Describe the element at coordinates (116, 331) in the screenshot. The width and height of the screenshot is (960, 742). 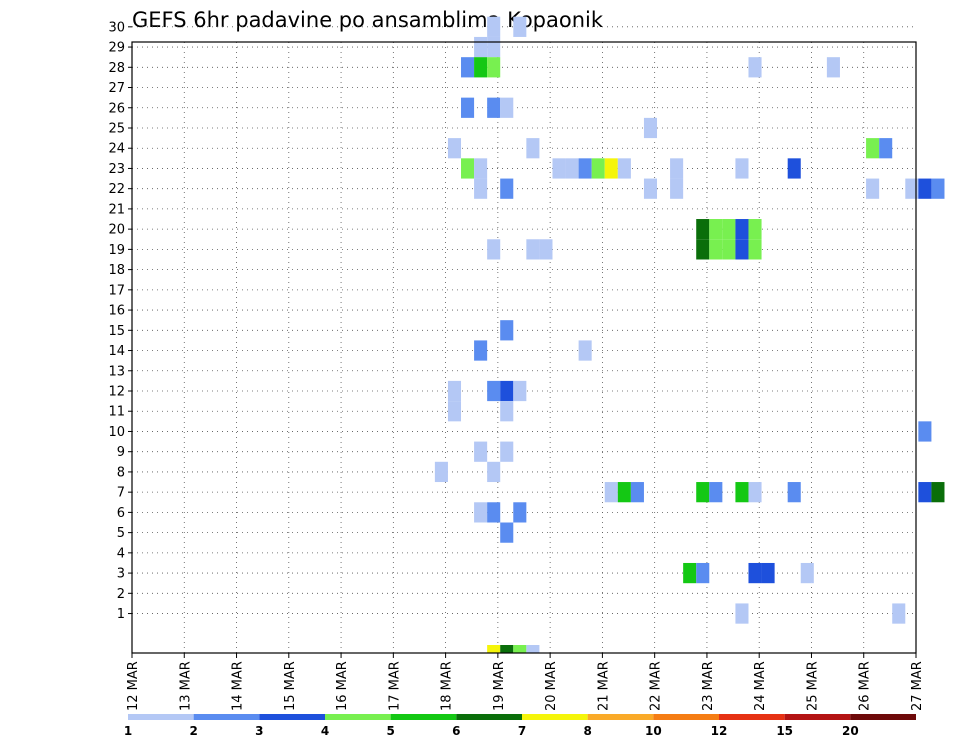
I see `y-tick-label: 15` at that location.